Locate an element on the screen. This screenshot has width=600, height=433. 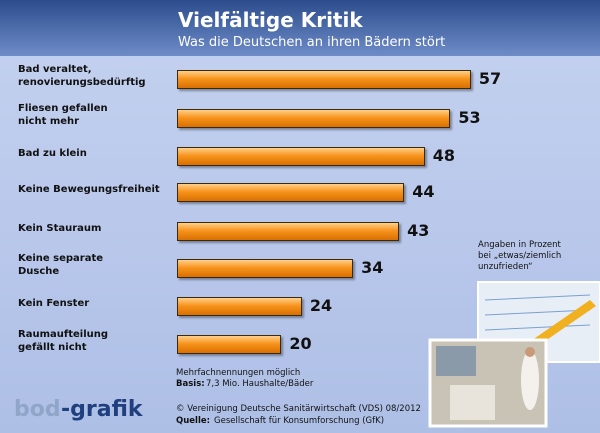
value-label: 48 is located at coordinates (444, 155).